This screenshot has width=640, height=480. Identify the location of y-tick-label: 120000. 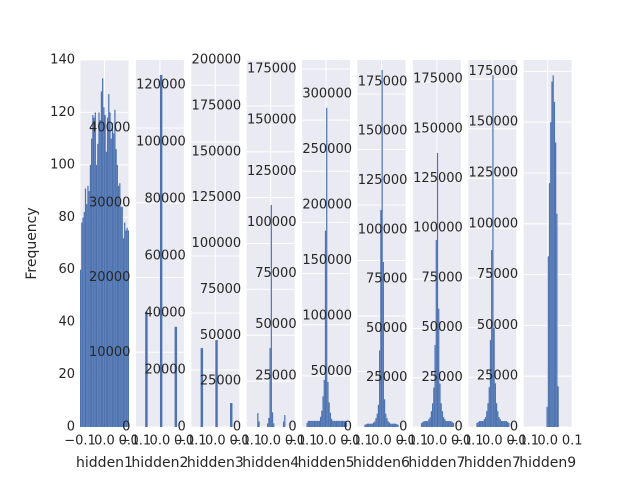
(161, 85).